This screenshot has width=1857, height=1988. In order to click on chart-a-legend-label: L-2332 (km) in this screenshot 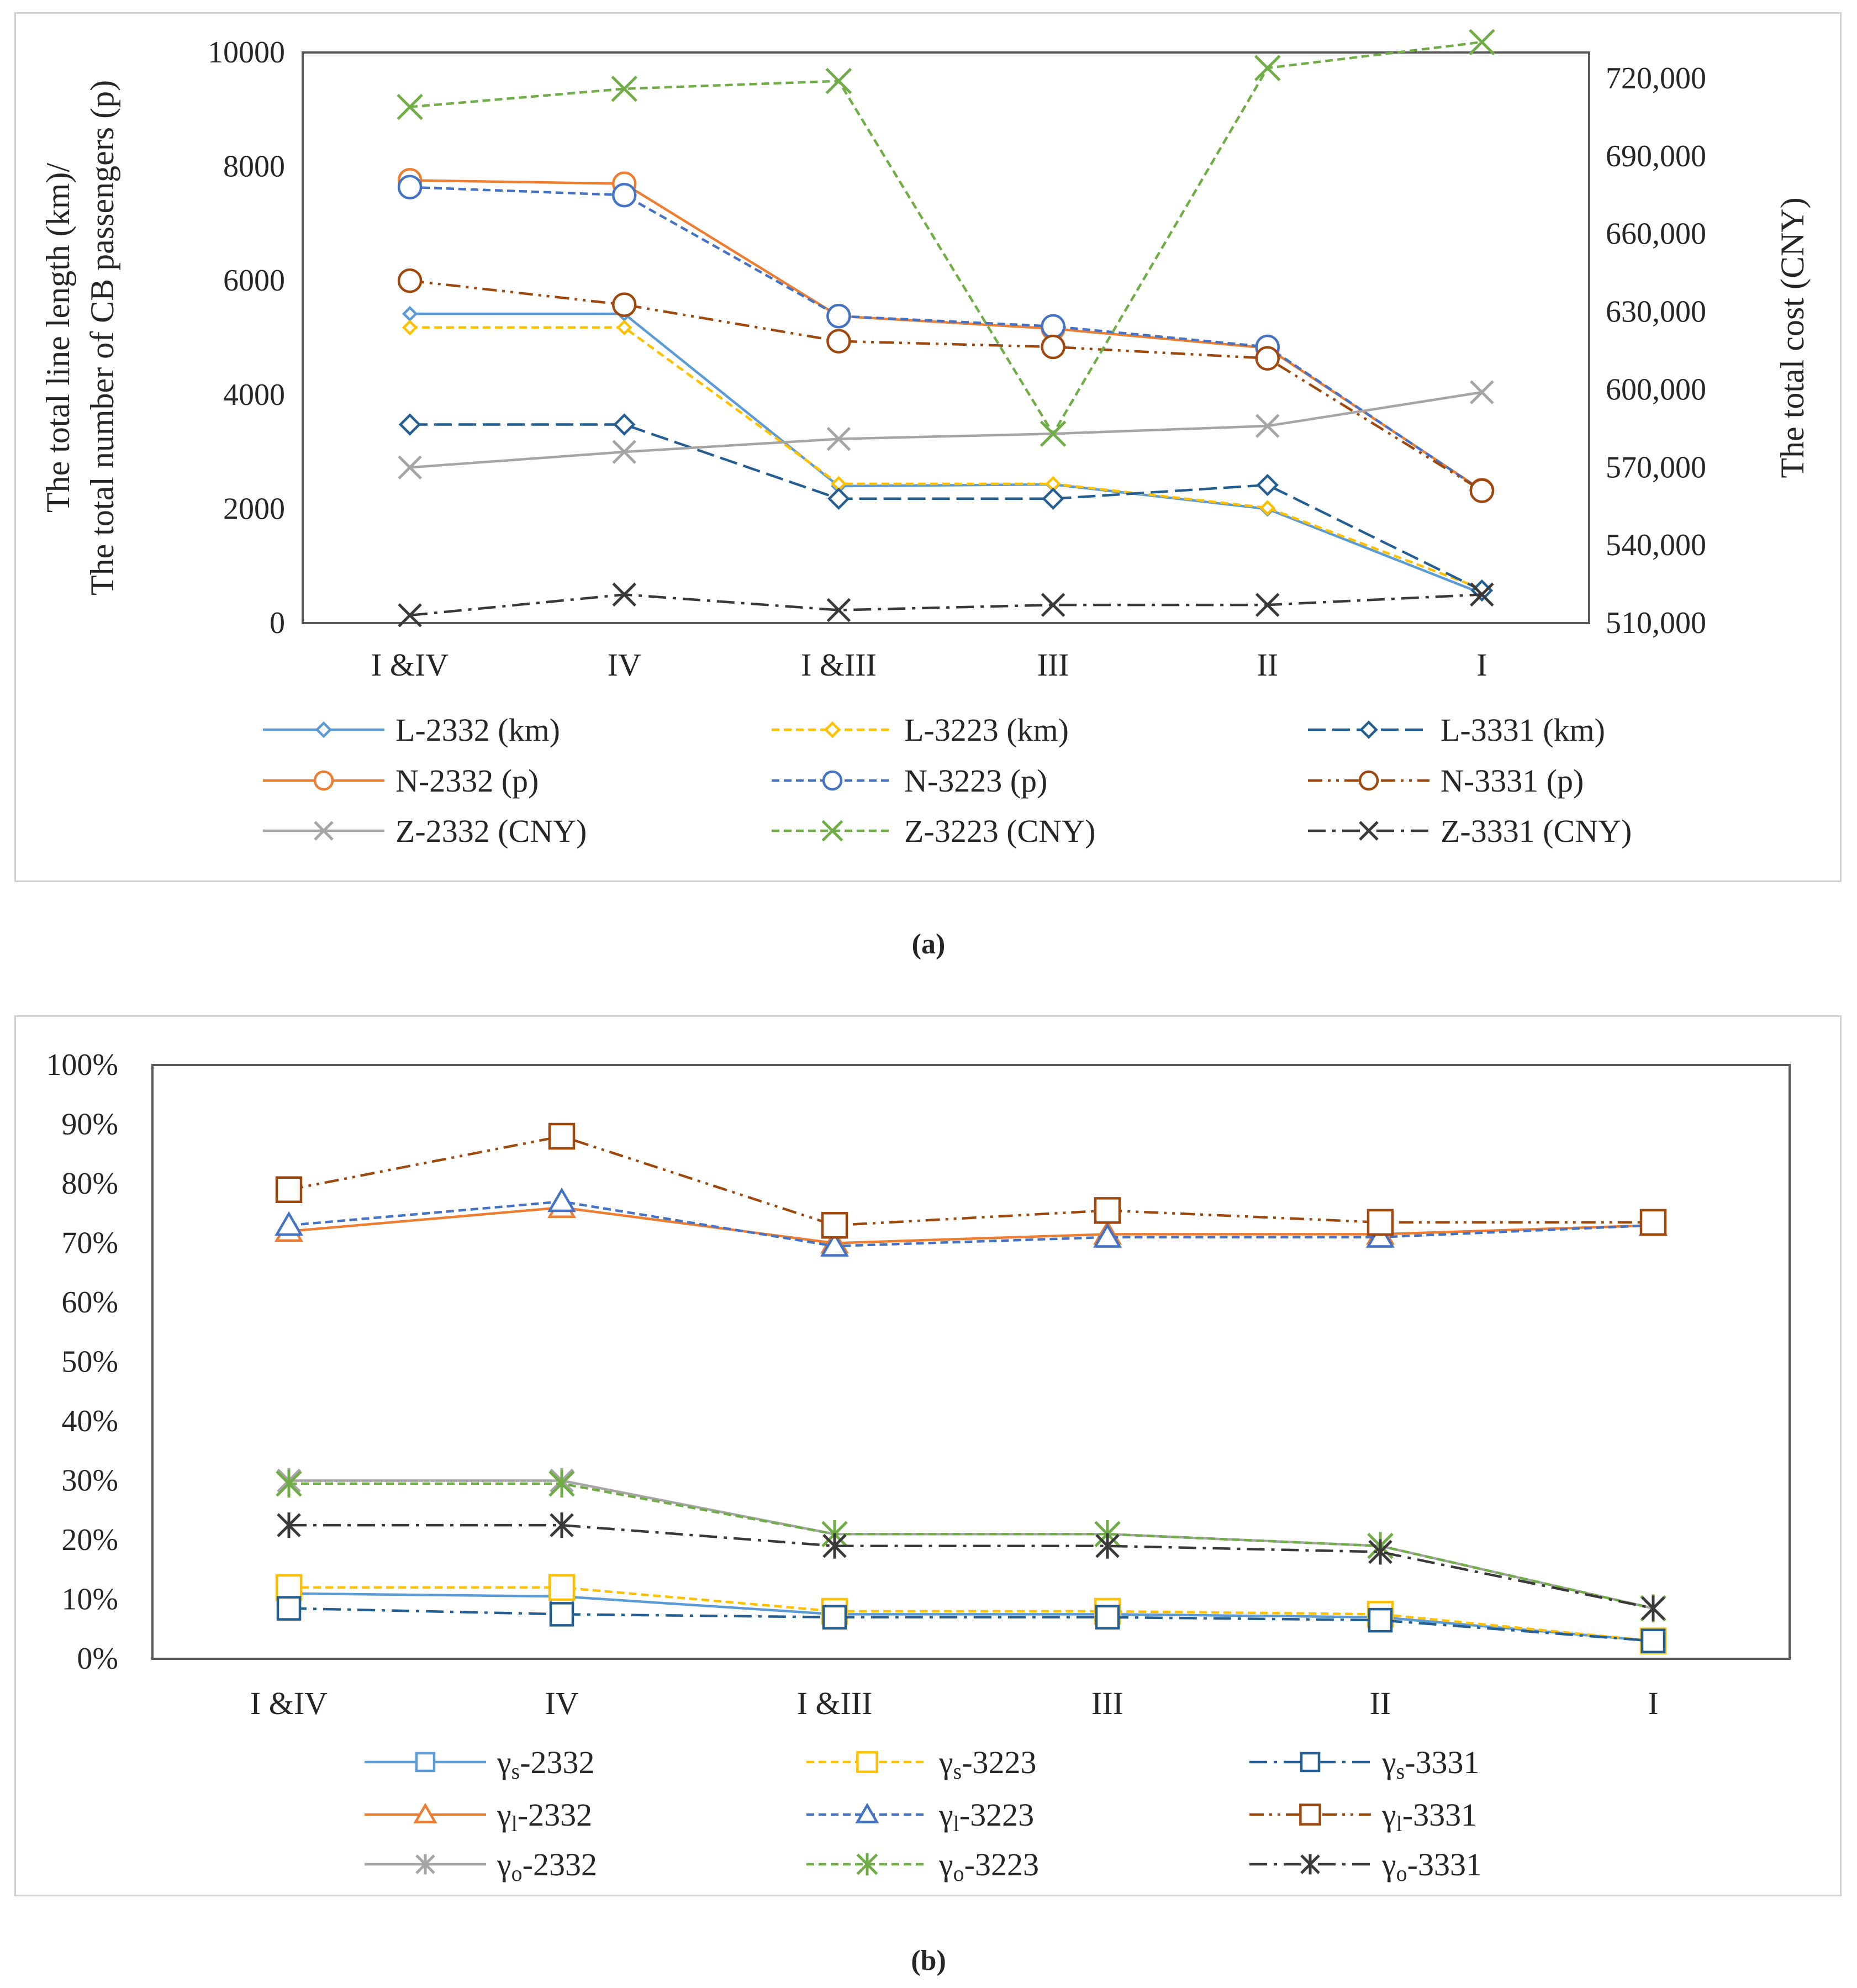, I will do `click(477, 730)`.